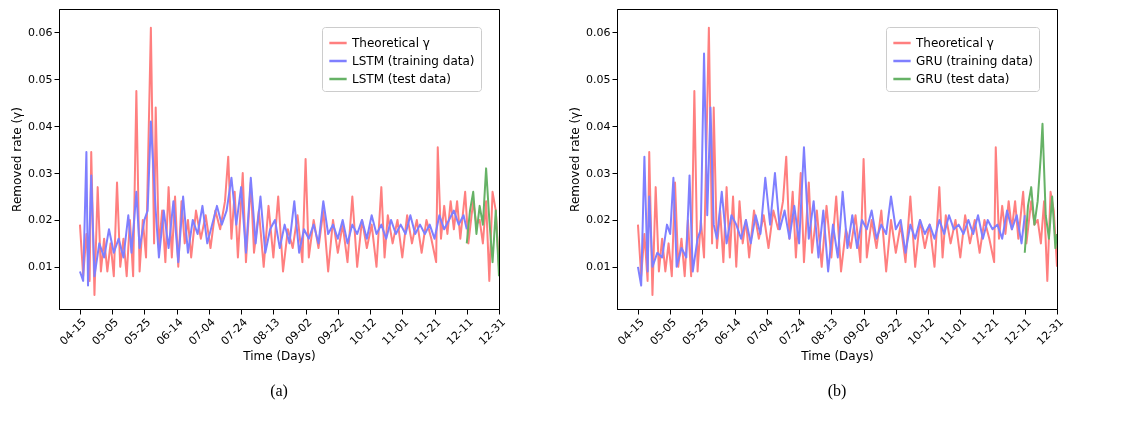 The width and height of the screenshot is (1130, 446). I want to click on legend-label: LSTM (training data), so click(413, 61).